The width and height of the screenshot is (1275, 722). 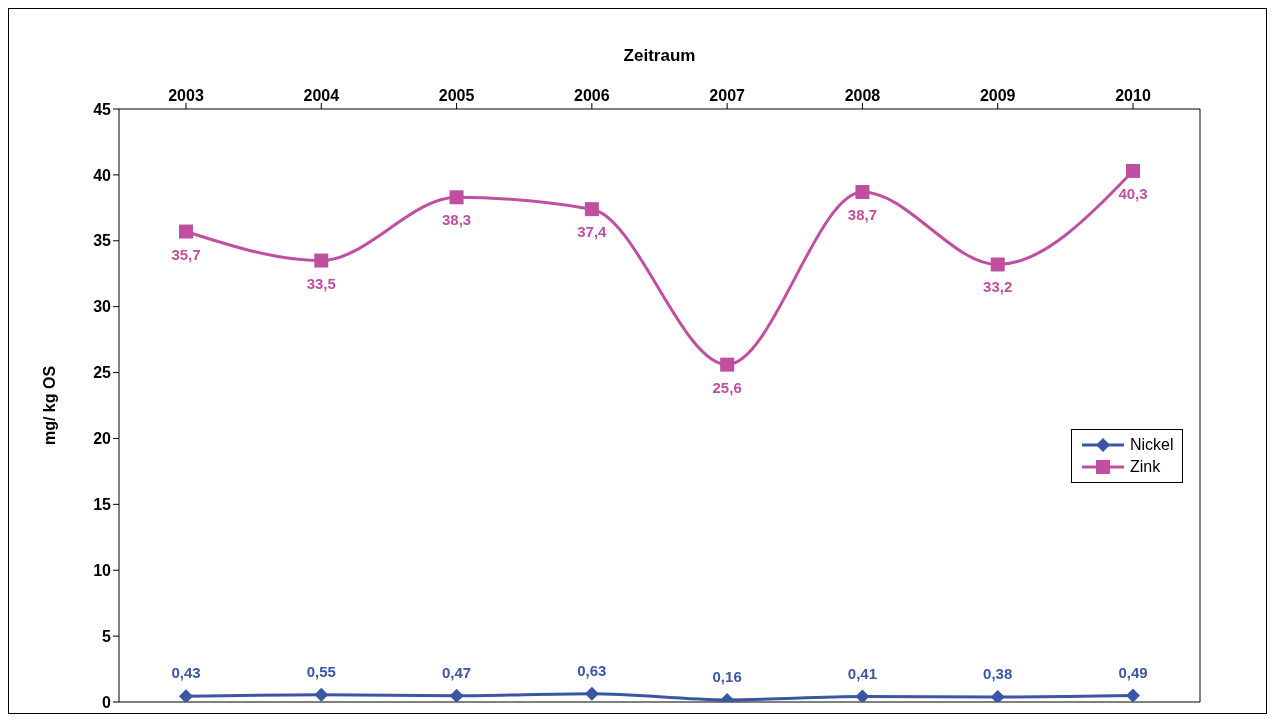 What do you see at coordinates (862, 215) in the screenshot?
I see `data-label: 38,7` at bounding box center [862, 215].